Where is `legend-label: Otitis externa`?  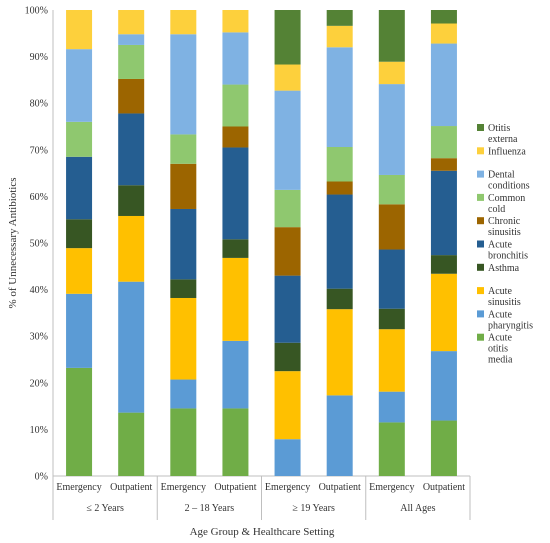
legend-label: Otitis externa is located at coordinates (503, 134).